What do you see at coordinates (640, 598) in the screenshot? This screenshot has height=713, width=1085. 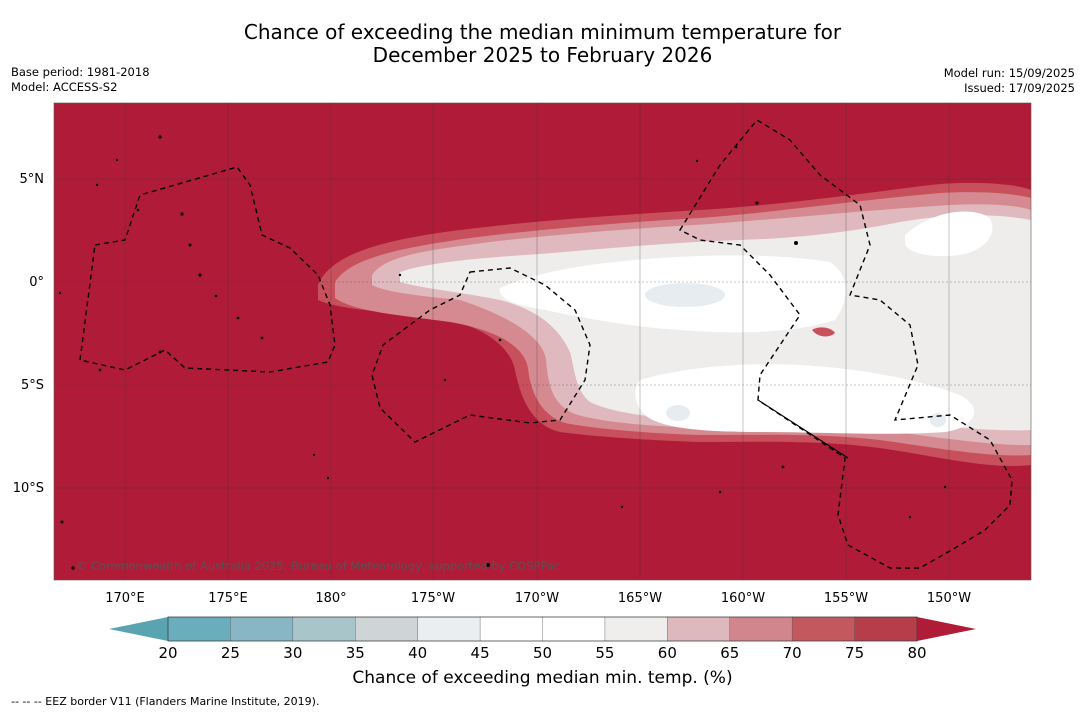 I see `lon-label: 165°W` at bounding box center [640, 598].